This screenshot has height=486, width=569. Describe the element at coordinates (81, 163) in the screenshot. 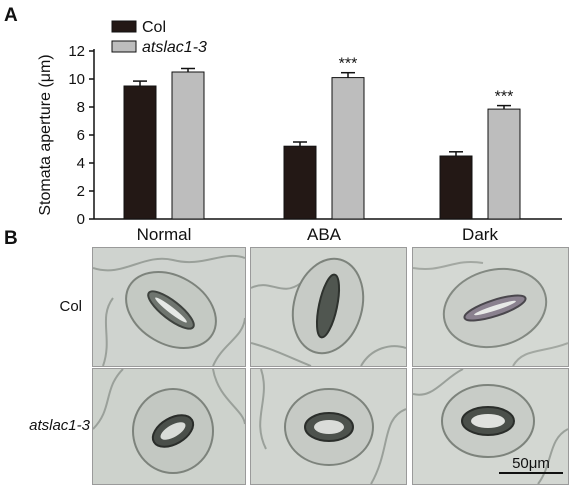

I see `y-tick-label: 4` at that location.